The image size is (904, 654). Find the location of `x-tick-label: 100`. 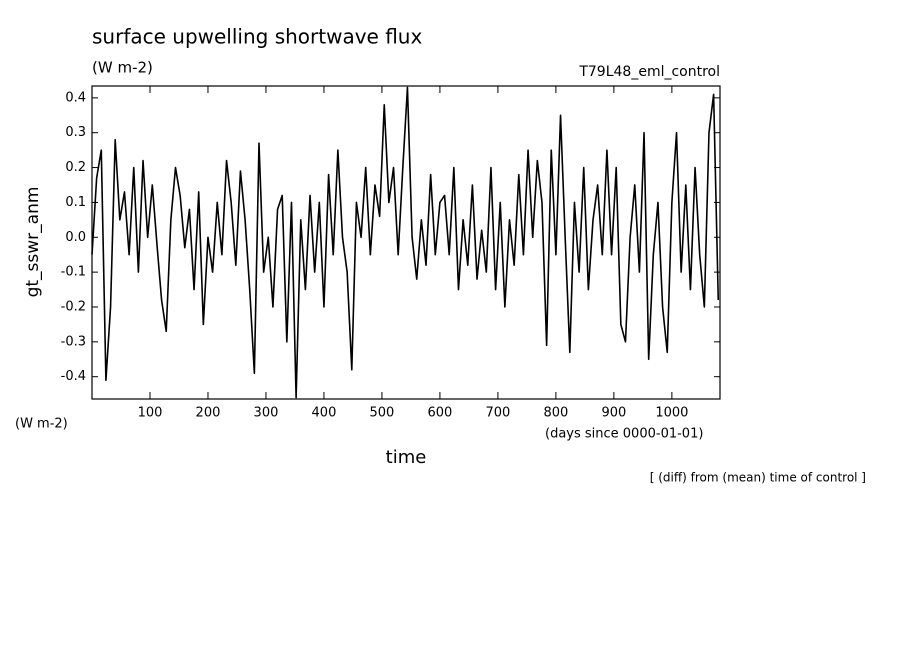

x-tick-label: 100 is located at coordinates (150, 413).